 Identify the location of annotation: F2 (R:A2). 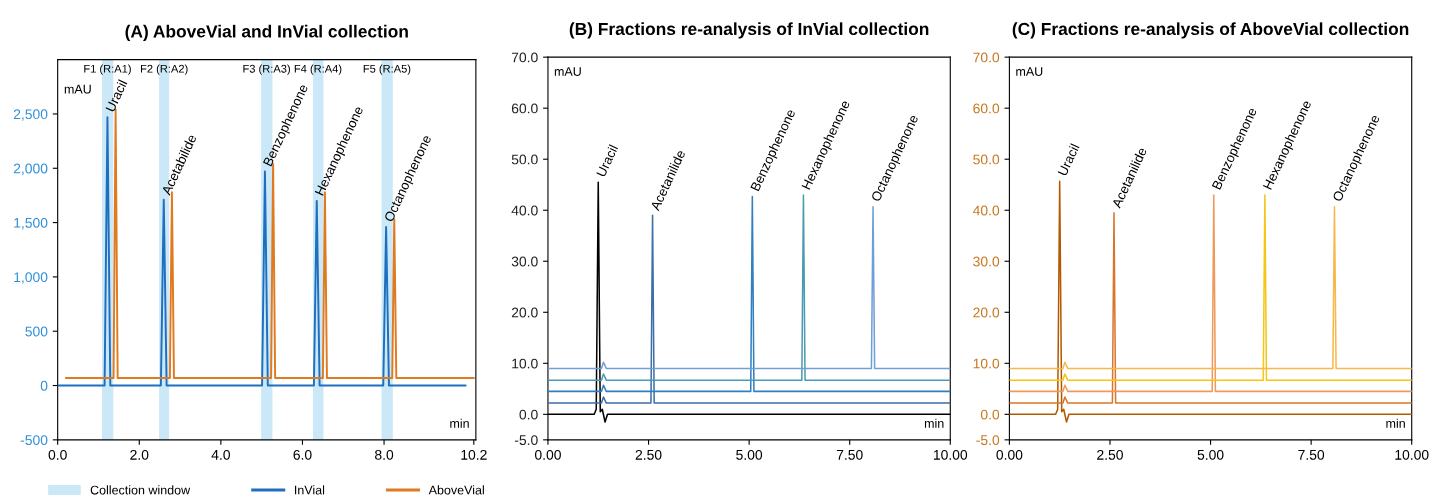
(164, 69).